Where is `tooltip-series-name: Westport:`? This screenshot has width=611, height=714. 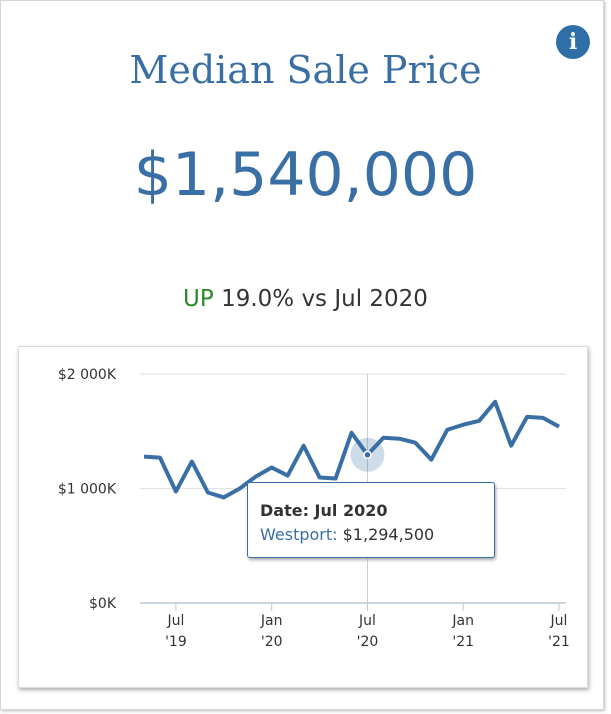 tooltip-series-name: Westport: is located at coordinates (299, 534).